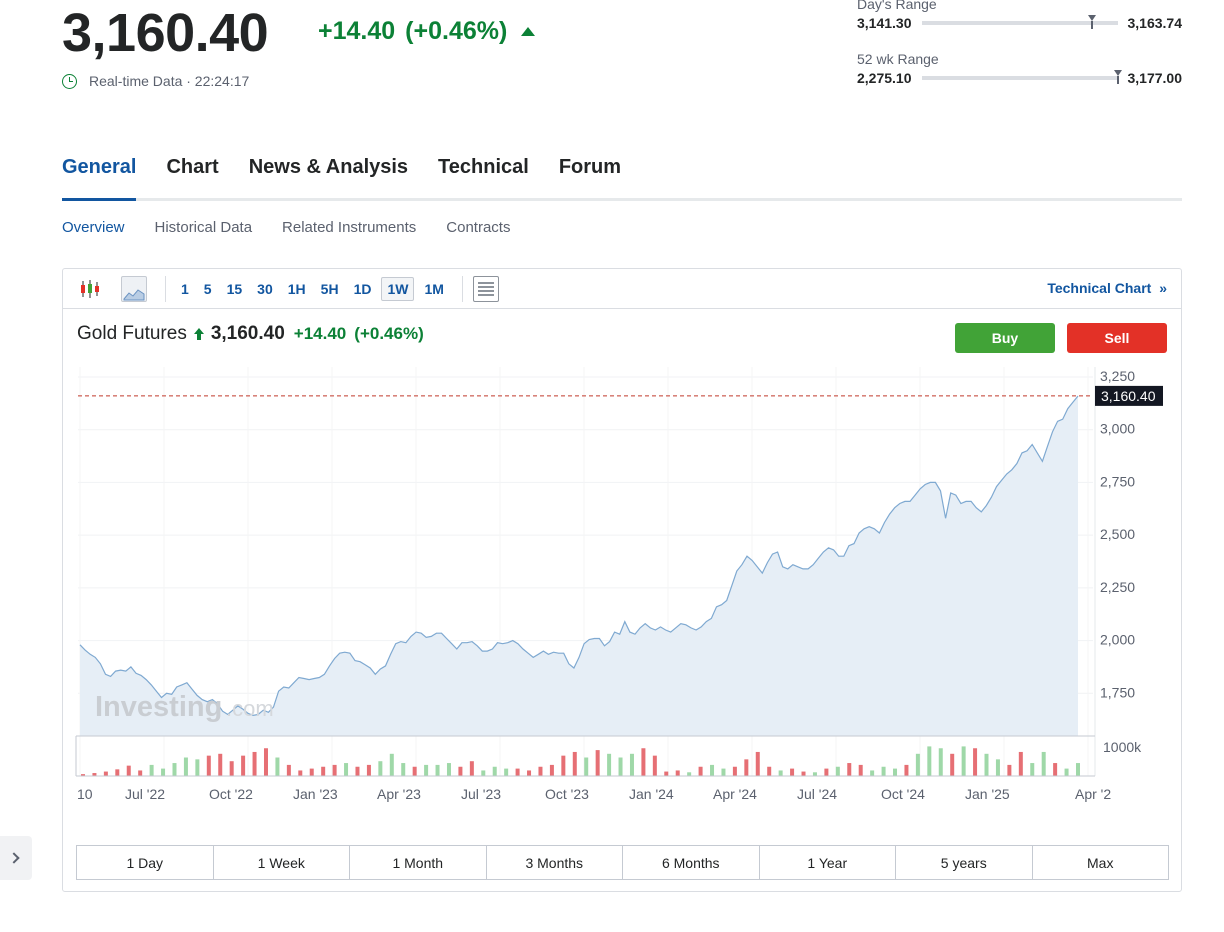  I want to click on 52wk-range-bar, so click(1021, 77).